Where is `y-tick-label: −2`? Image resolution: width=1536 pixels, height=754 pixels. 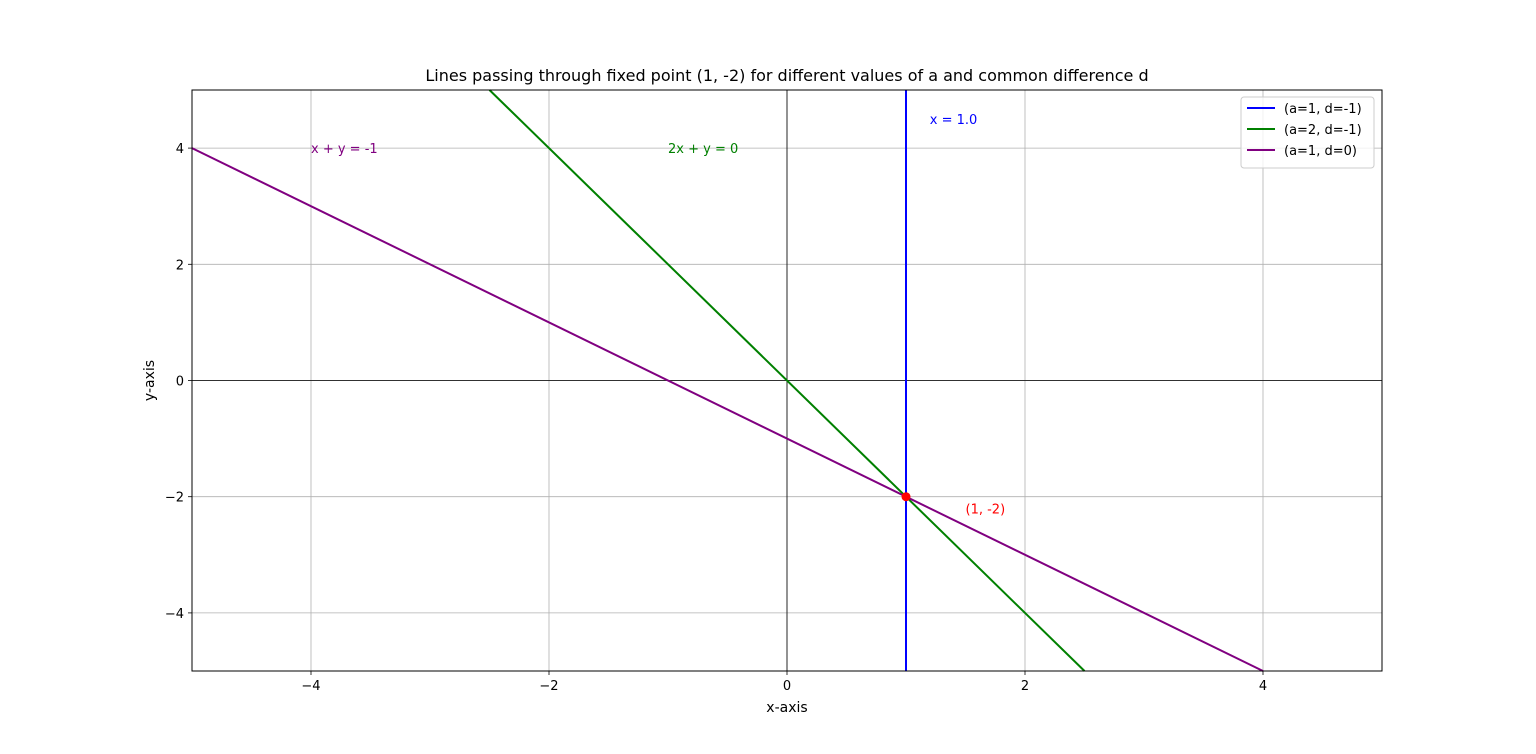 y-tick-label: −2 is located at coordinates (174, 498).